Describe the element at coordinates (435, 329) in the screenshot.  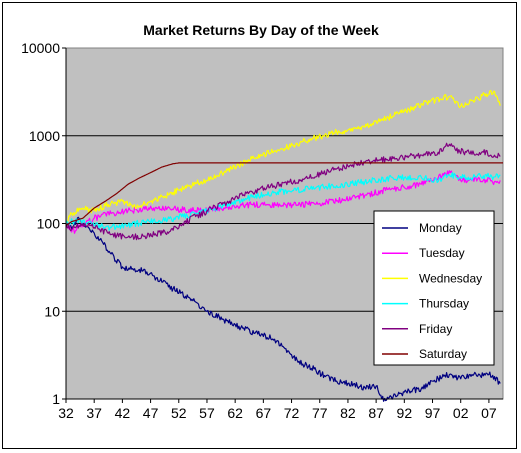
I see `legend-label: Friday` at that location.